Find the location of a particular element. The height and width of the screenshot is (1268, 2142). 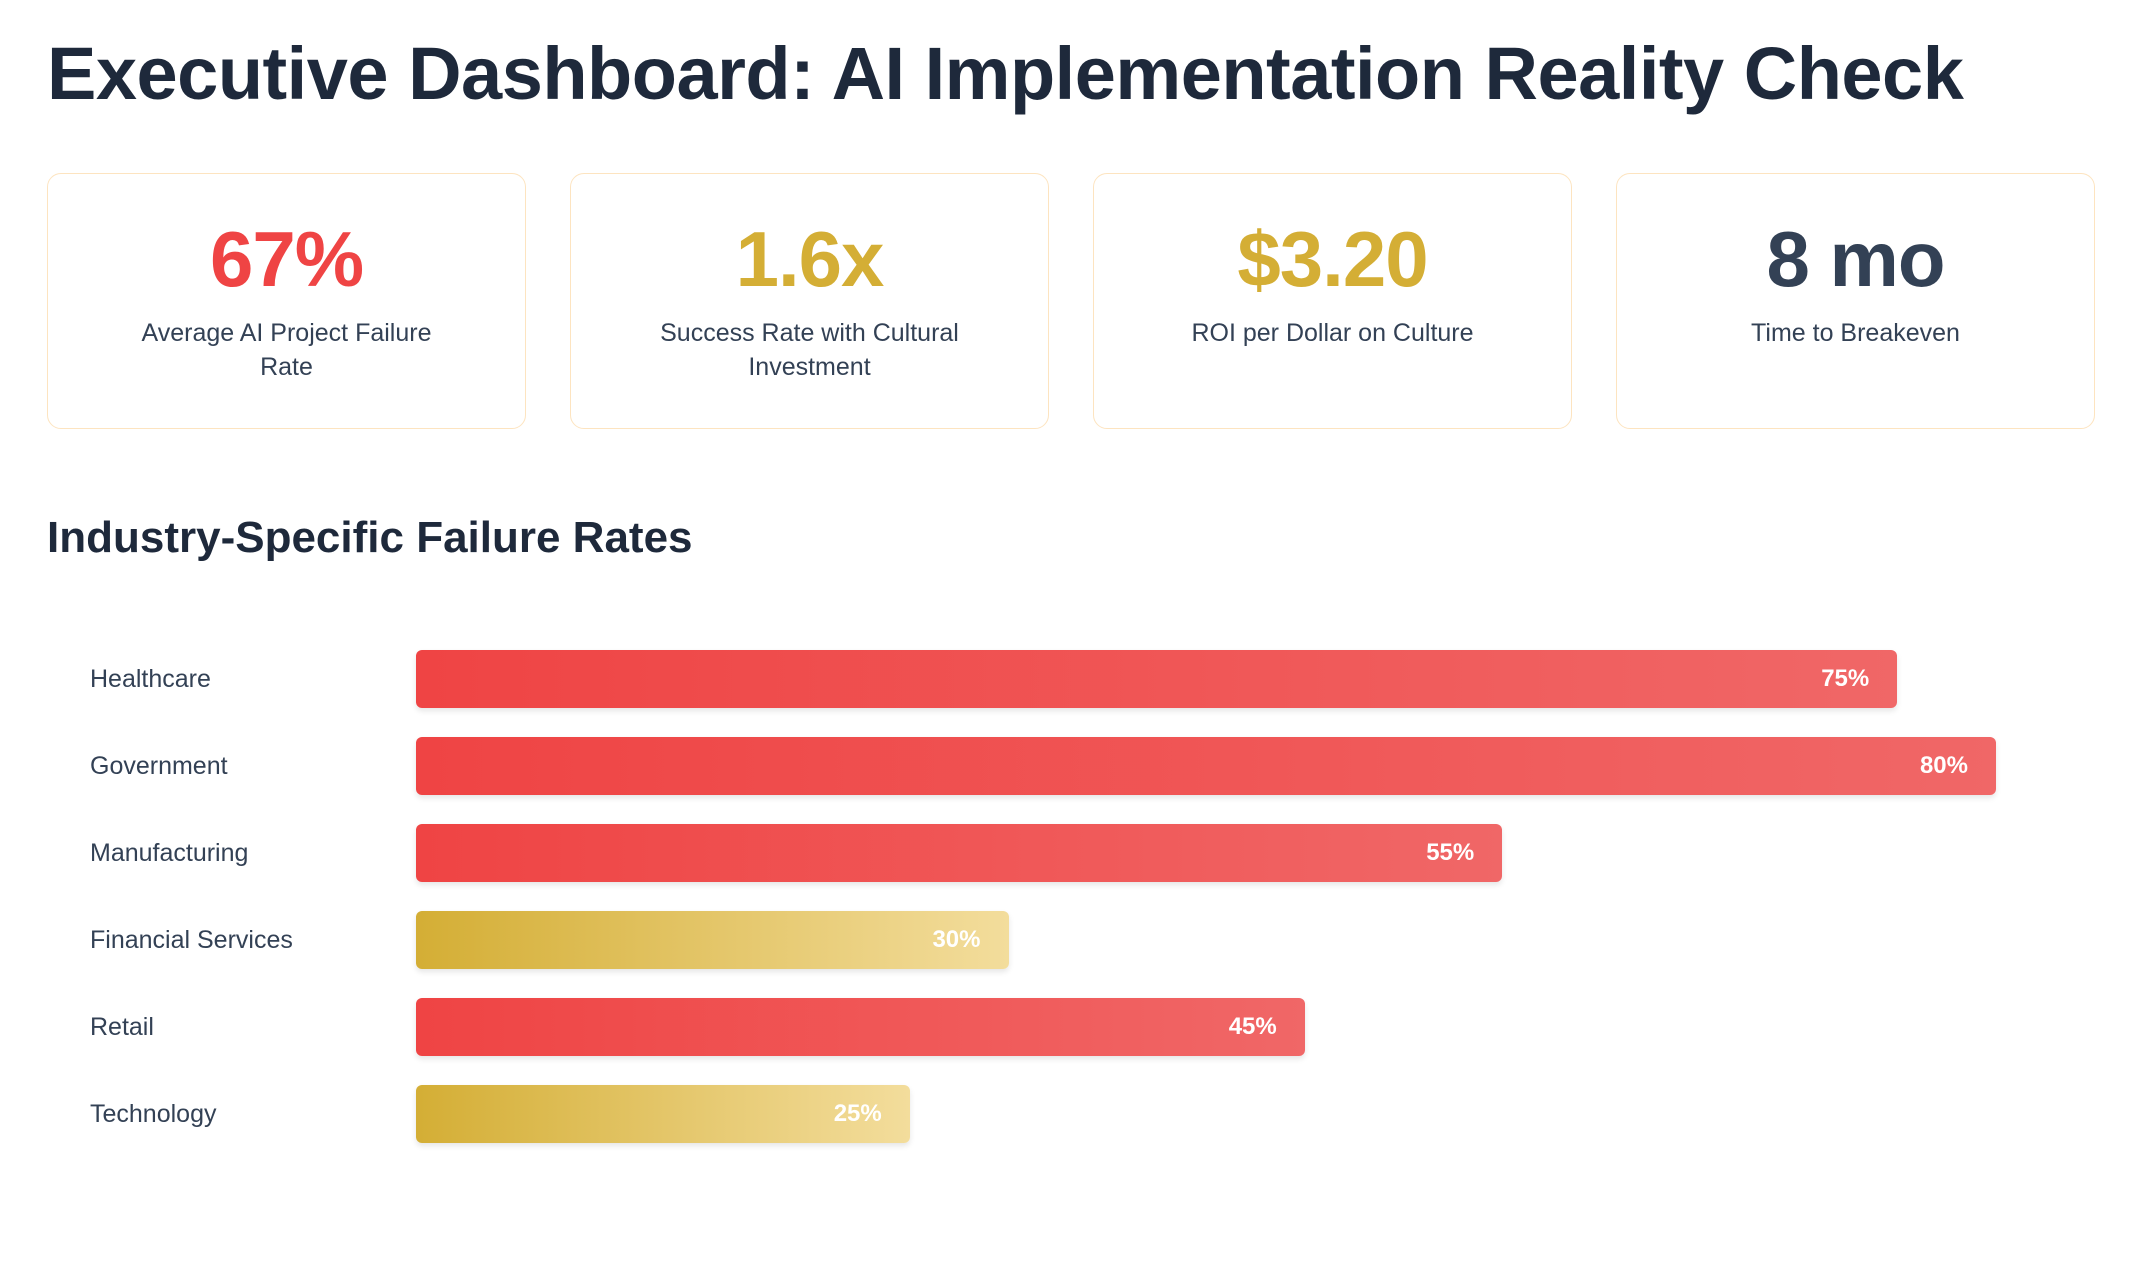

category-label: Healthcare is located at coordinates (150, 679).